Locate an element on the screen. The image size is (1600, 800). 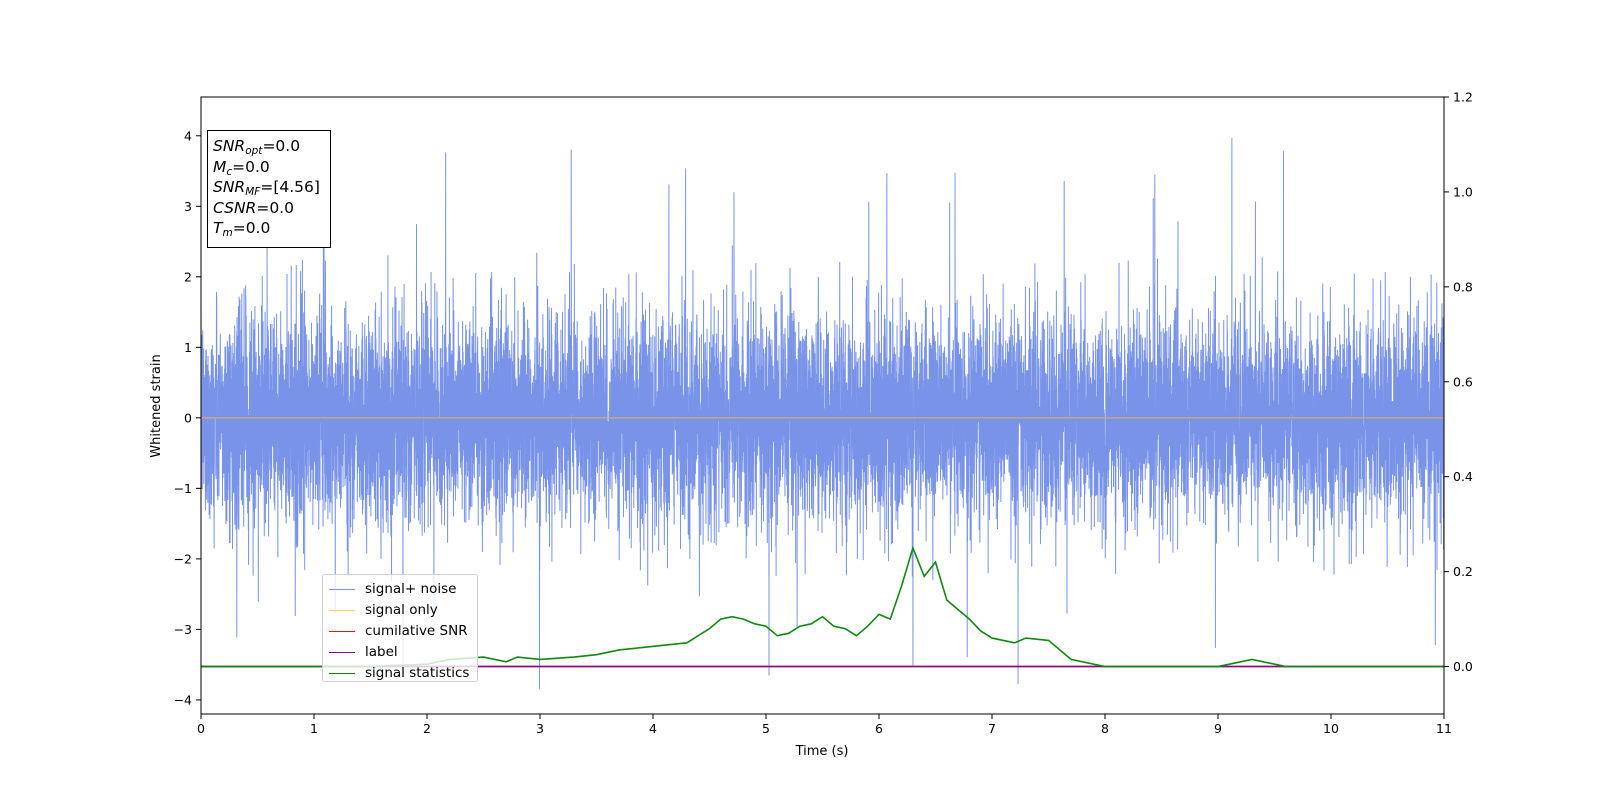
y2-tick-label: 1.2 is located at coordinates (1463, 97).